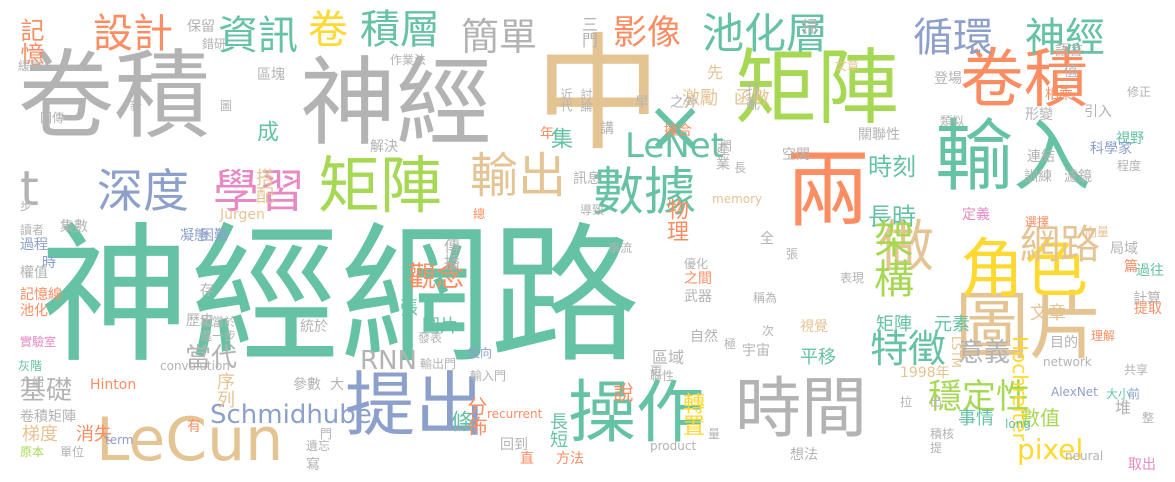 Image resolution: width=1175 pixels, height=482 pixels. What do you see at coordinates (828, 190) in the screenshot?
I see `word-cloud-term: 兩` at bounding box center [828, 190].